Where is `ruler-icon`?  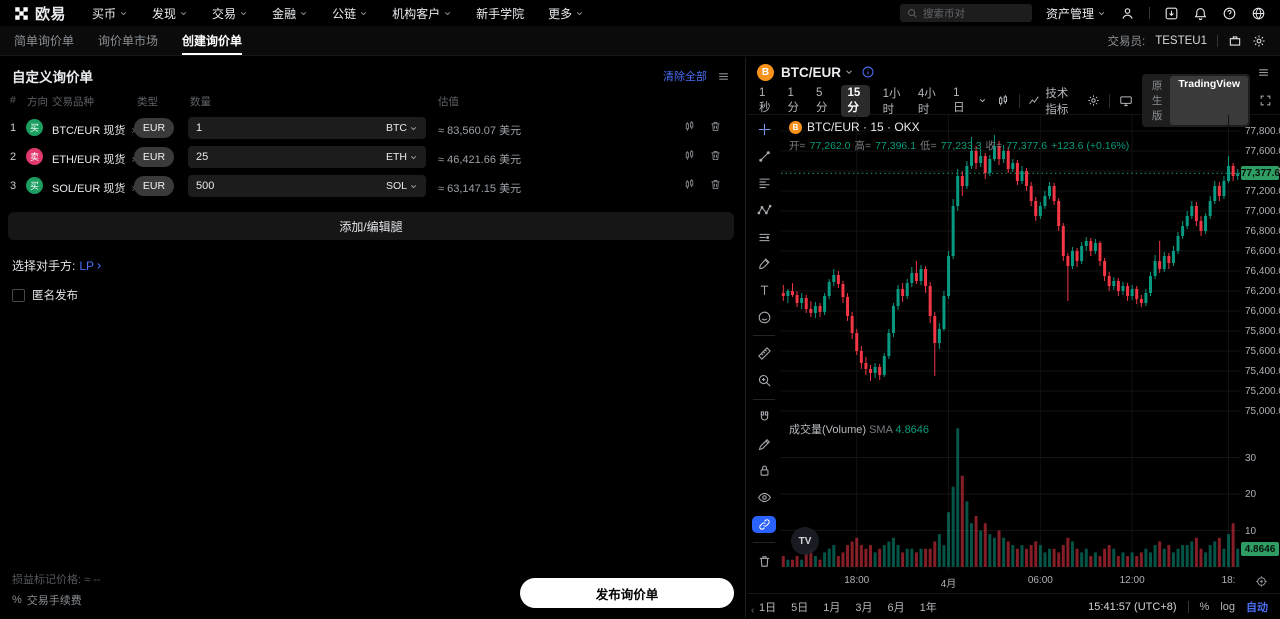 ruler-icon is located at coordinates (764, 354).